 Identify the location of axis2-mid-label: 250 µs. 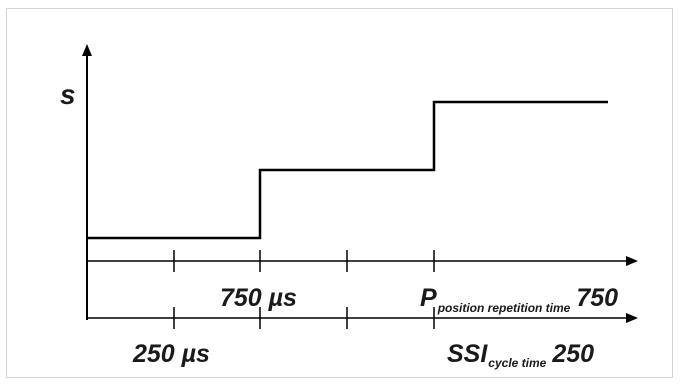
(171, 354).